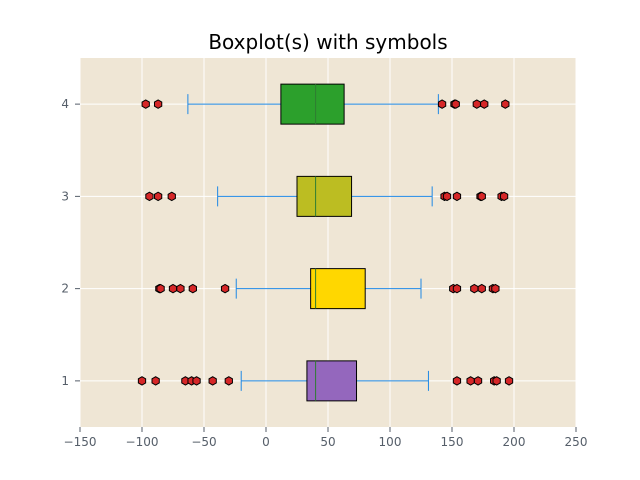 This screenshot has height=480, width=640. What do you see at coordinates (65, 289) in the screenshot?
I see `y-tick-label: 2` at bounding box center [65, 289].